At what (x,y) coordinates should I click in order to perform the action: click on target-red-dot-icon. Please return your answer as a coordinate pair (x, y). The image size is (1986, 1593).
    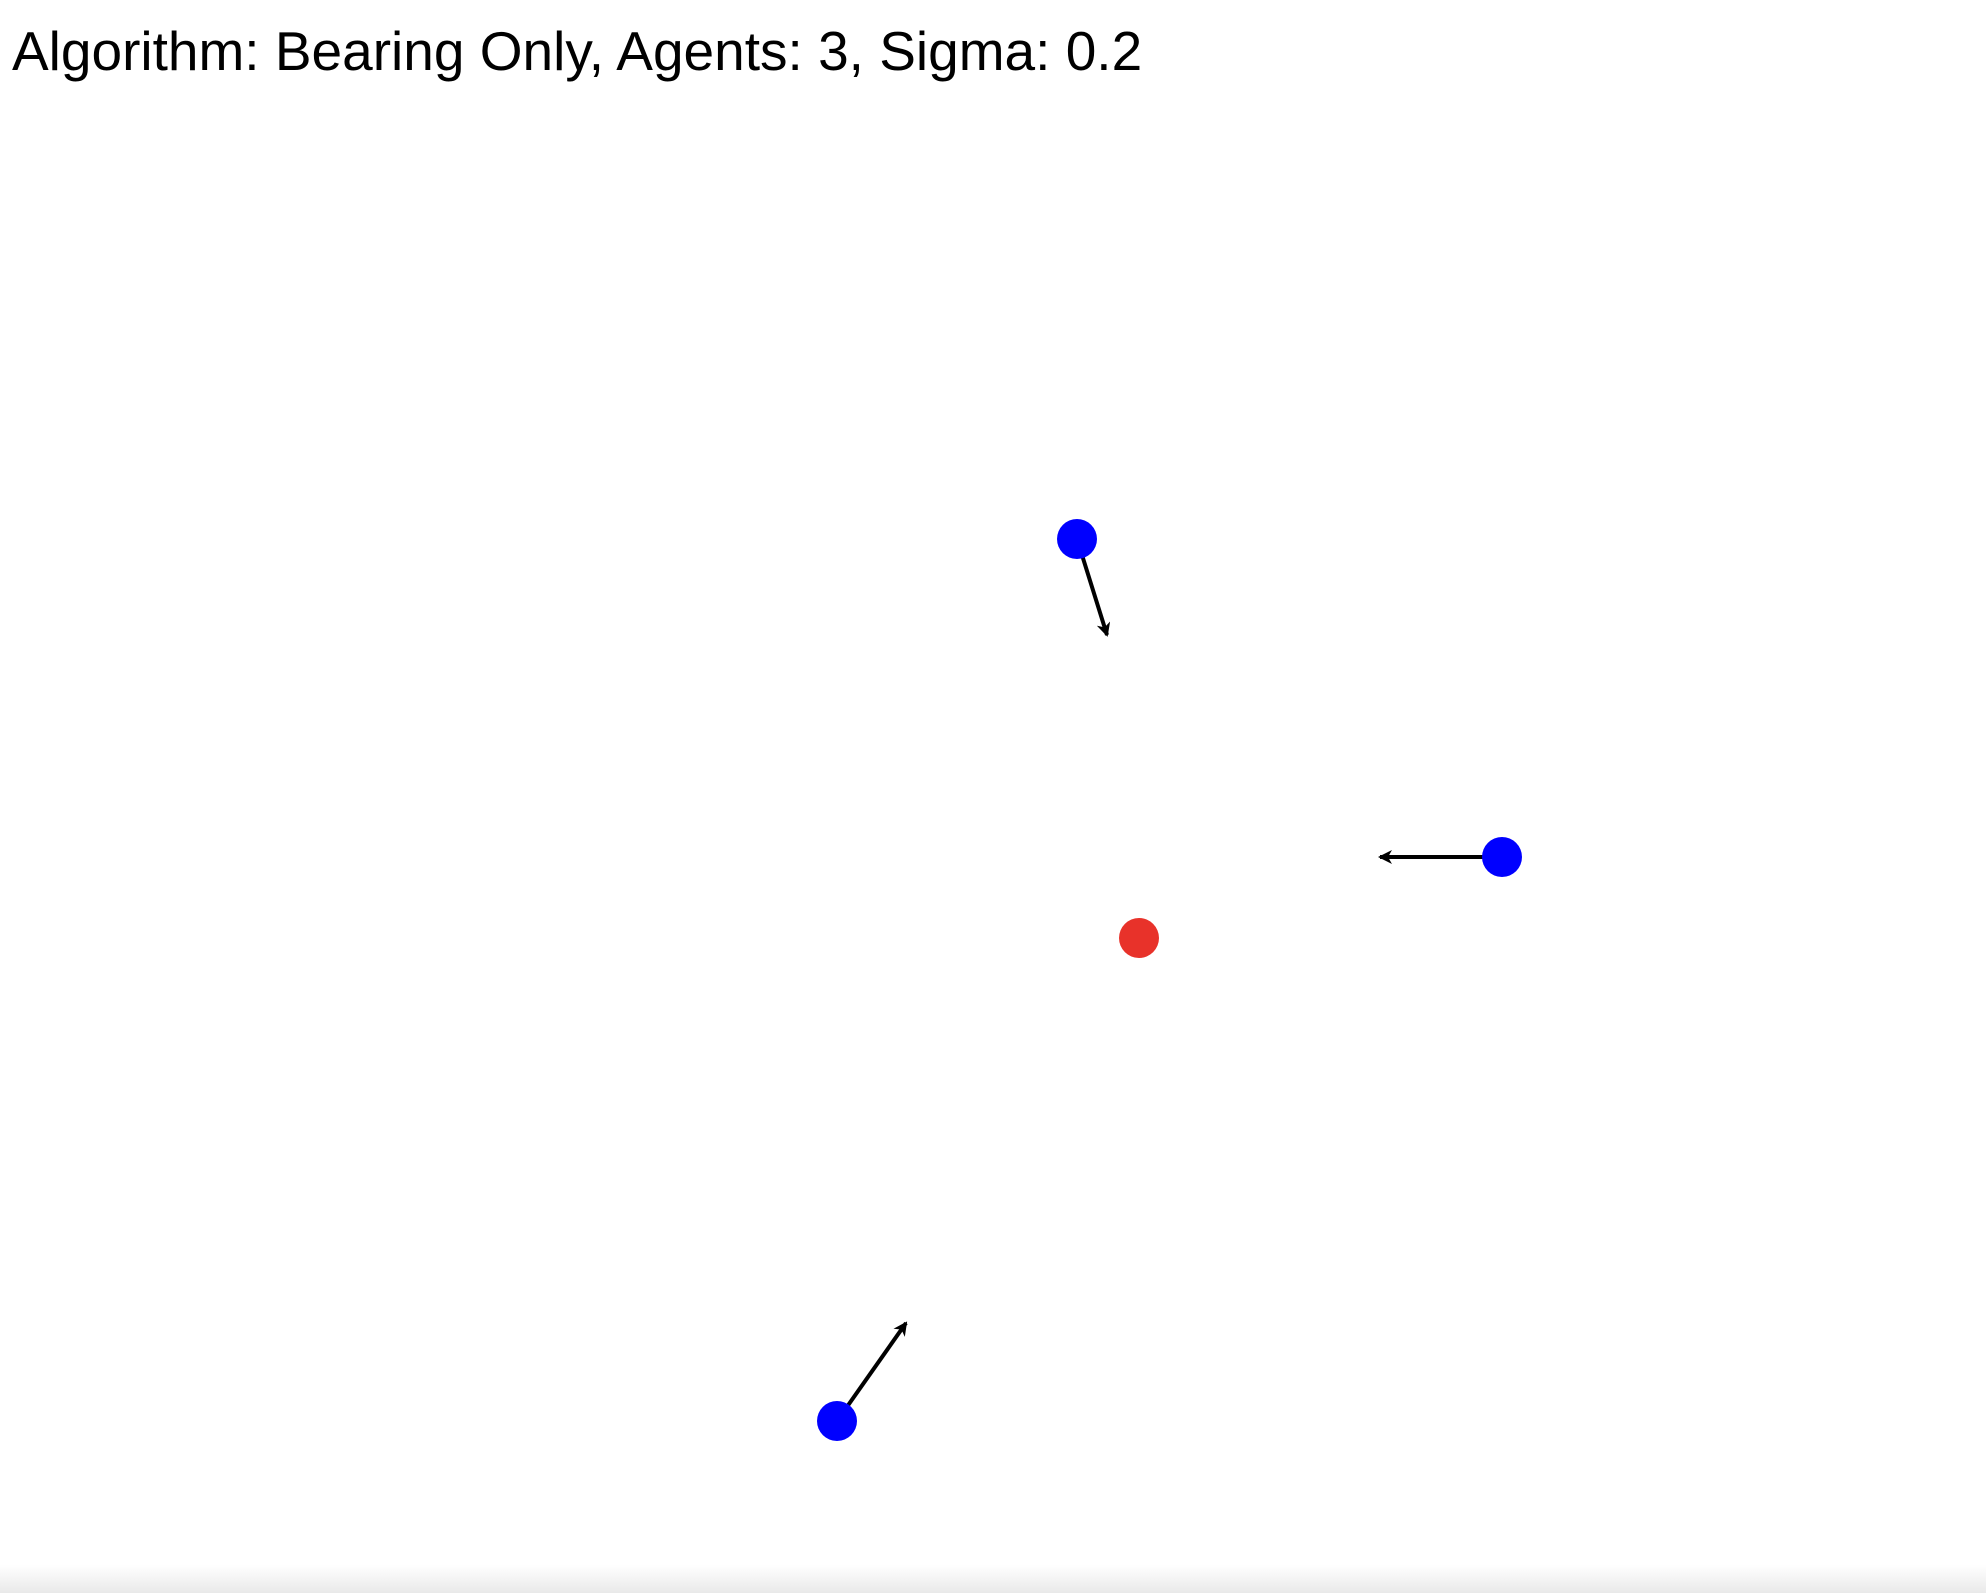
    Looking at the image, I should click on (1139, 938).